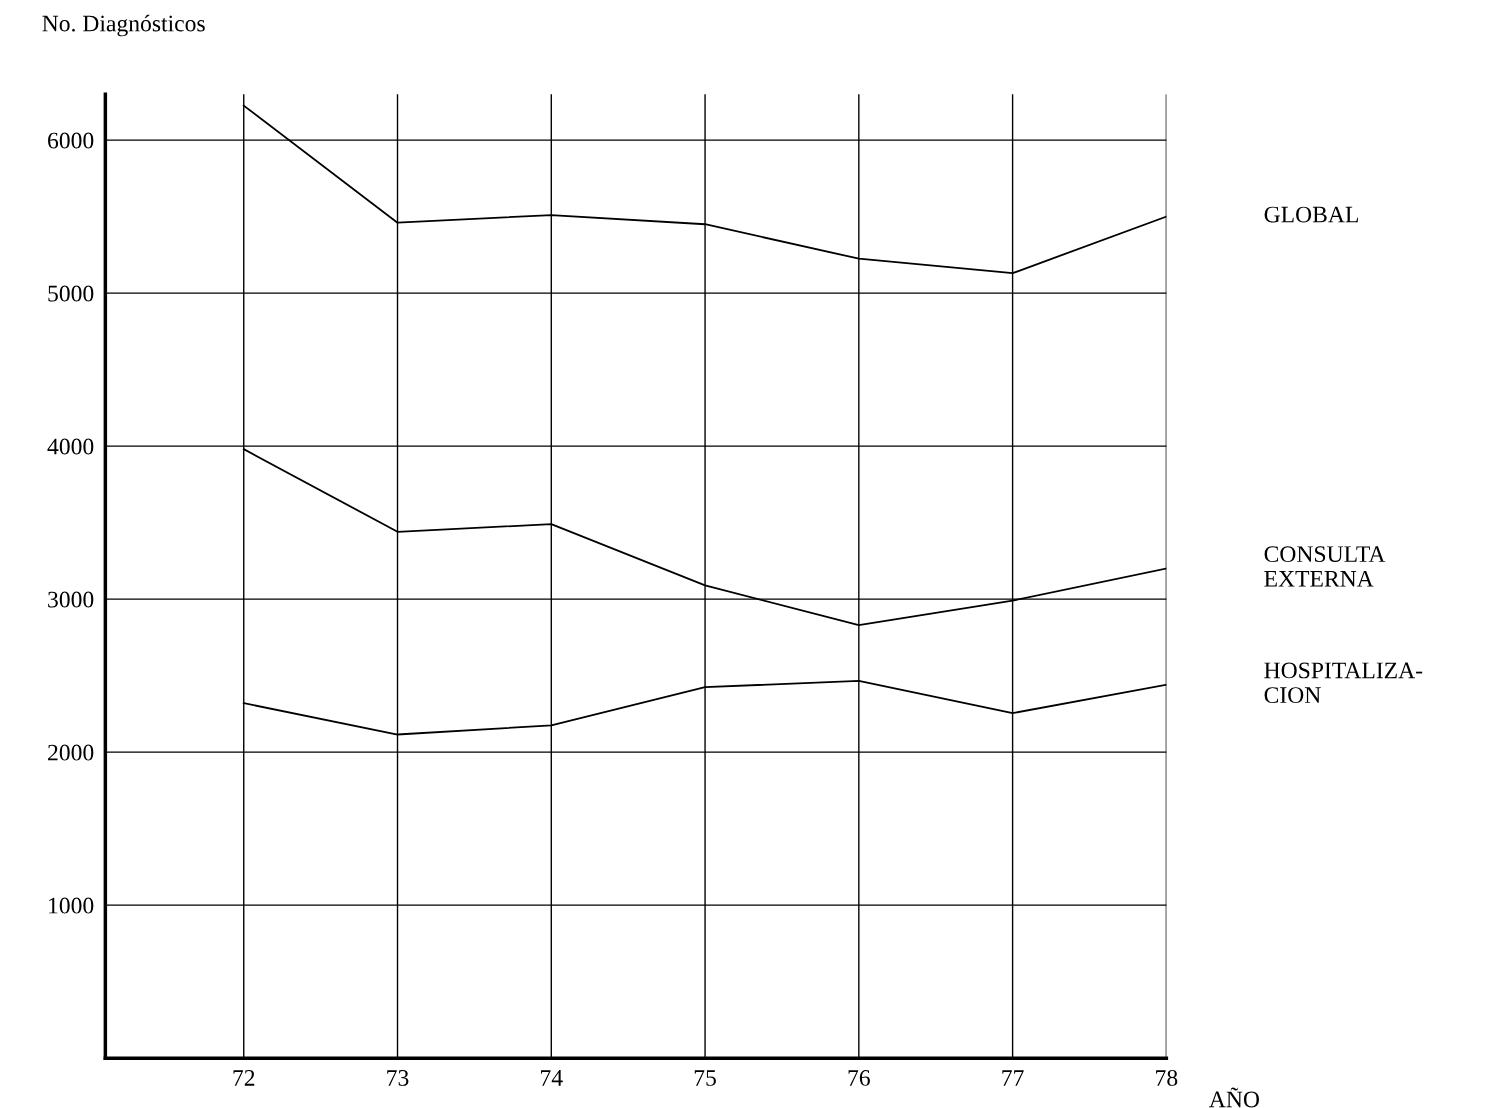 The height and width of the screenshot is (1108, 1505). Describe the element at coordinates (71, 599) in the screenshot. I see `y-tick-label: 3000` at that location.